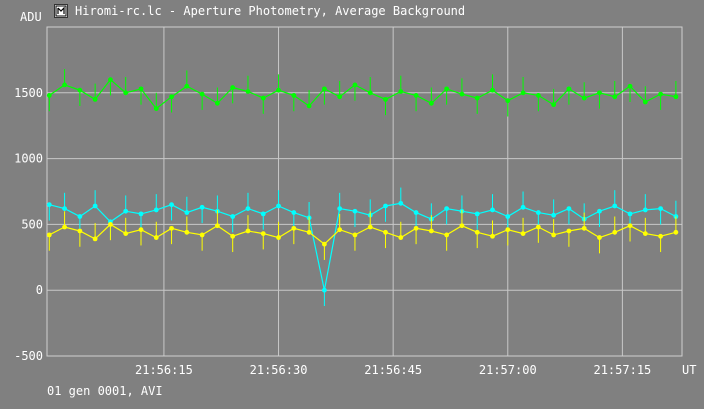  Describe the element at coordinates (164, 370) in the screenshot. I see `x-tick-label: 21:56:15` at that location.